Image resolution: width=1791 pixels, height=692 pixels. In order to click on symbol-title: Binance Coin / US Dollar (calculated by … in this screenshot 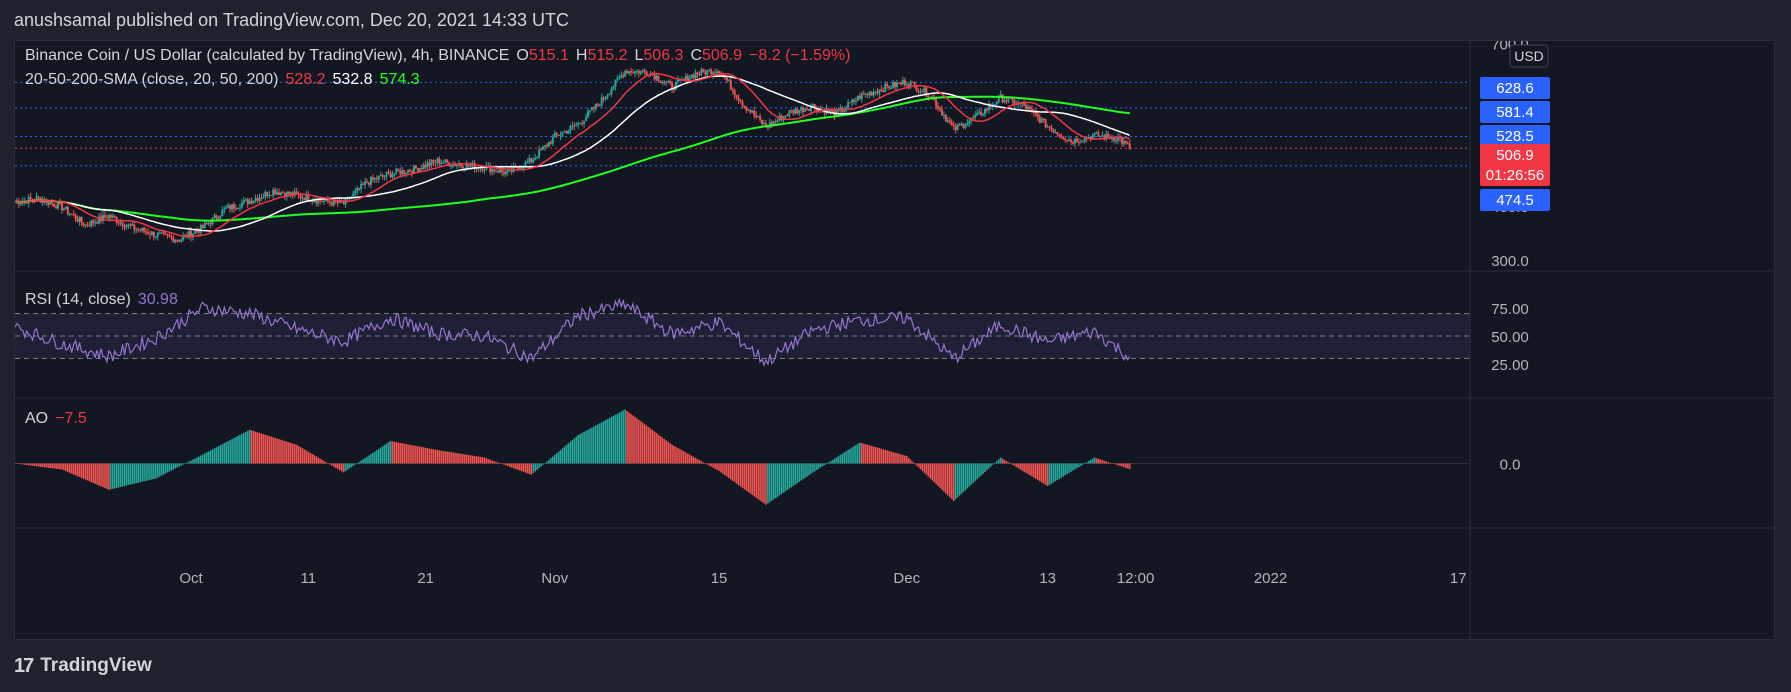, I will do `click(267, 55)`.